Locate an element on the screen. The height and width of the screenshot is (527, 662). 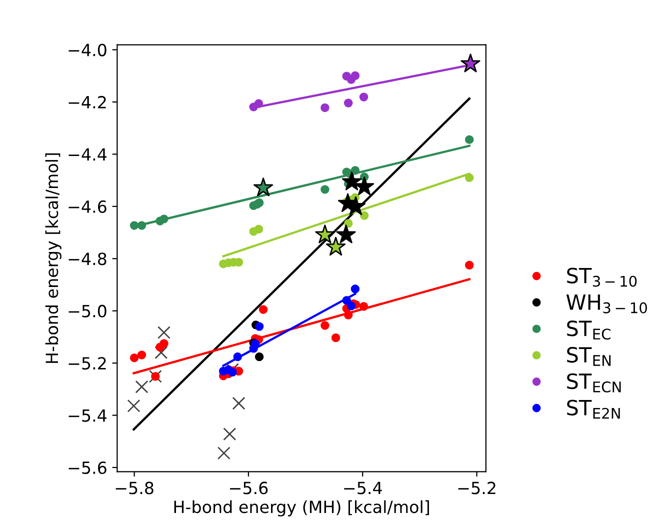
y-tick-label: −5.0 is located at coordinates (87, 311).